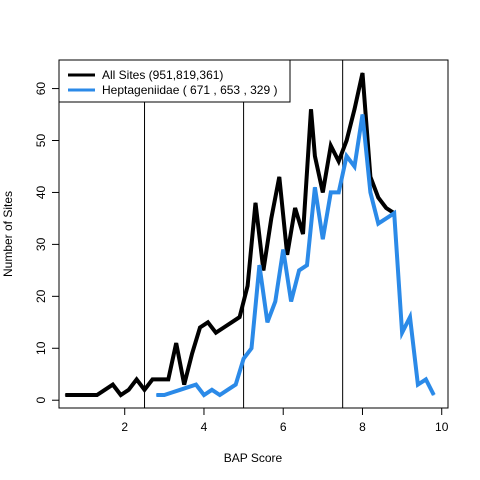 This screenshot has width=480, height=480. Describe the element at coordinates (41, 348) in the screenshot. I see `y-tick-label: 10` at that location.